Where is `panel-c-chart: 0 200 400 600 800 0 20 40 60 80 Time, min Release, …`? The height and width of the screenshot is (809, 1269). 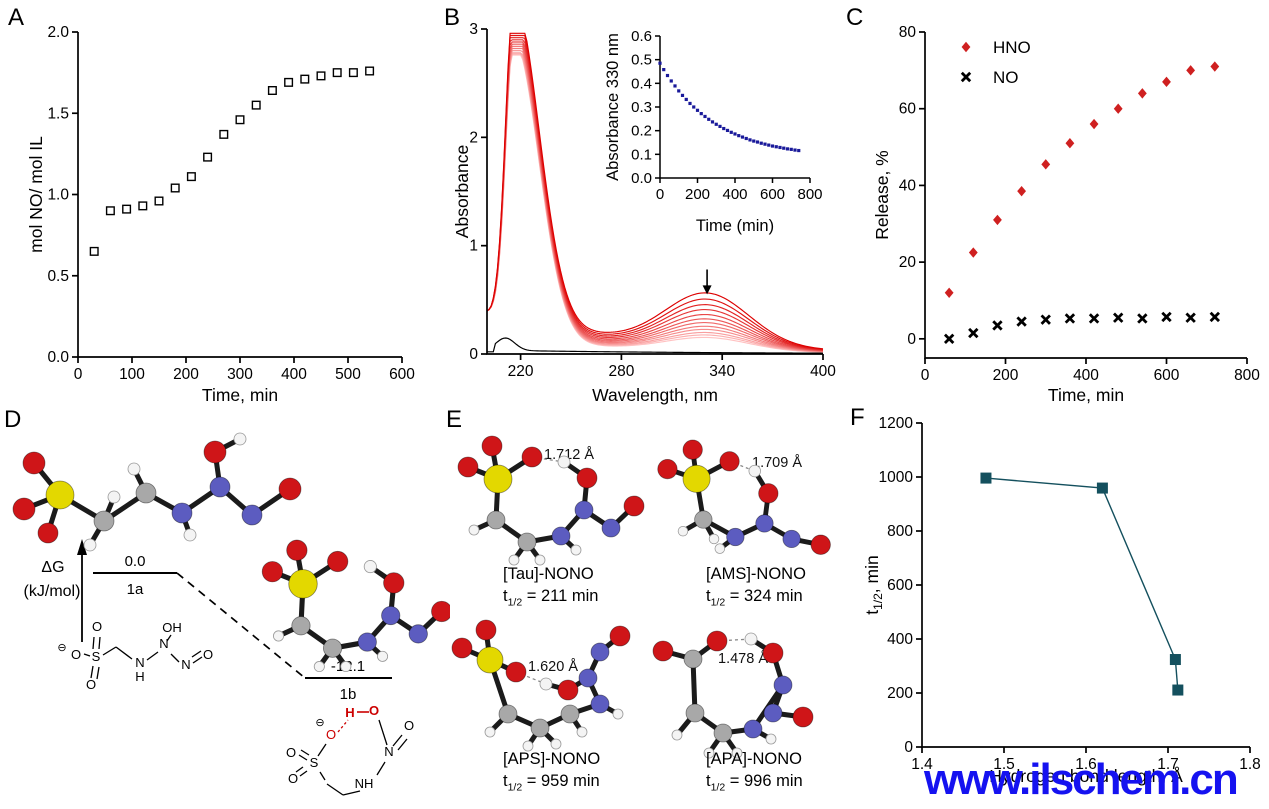
panel-c-chart: 0 200 400 600 800 0 20 40 60 80 Time, min Release, … is located at coordinates (1066, 214).